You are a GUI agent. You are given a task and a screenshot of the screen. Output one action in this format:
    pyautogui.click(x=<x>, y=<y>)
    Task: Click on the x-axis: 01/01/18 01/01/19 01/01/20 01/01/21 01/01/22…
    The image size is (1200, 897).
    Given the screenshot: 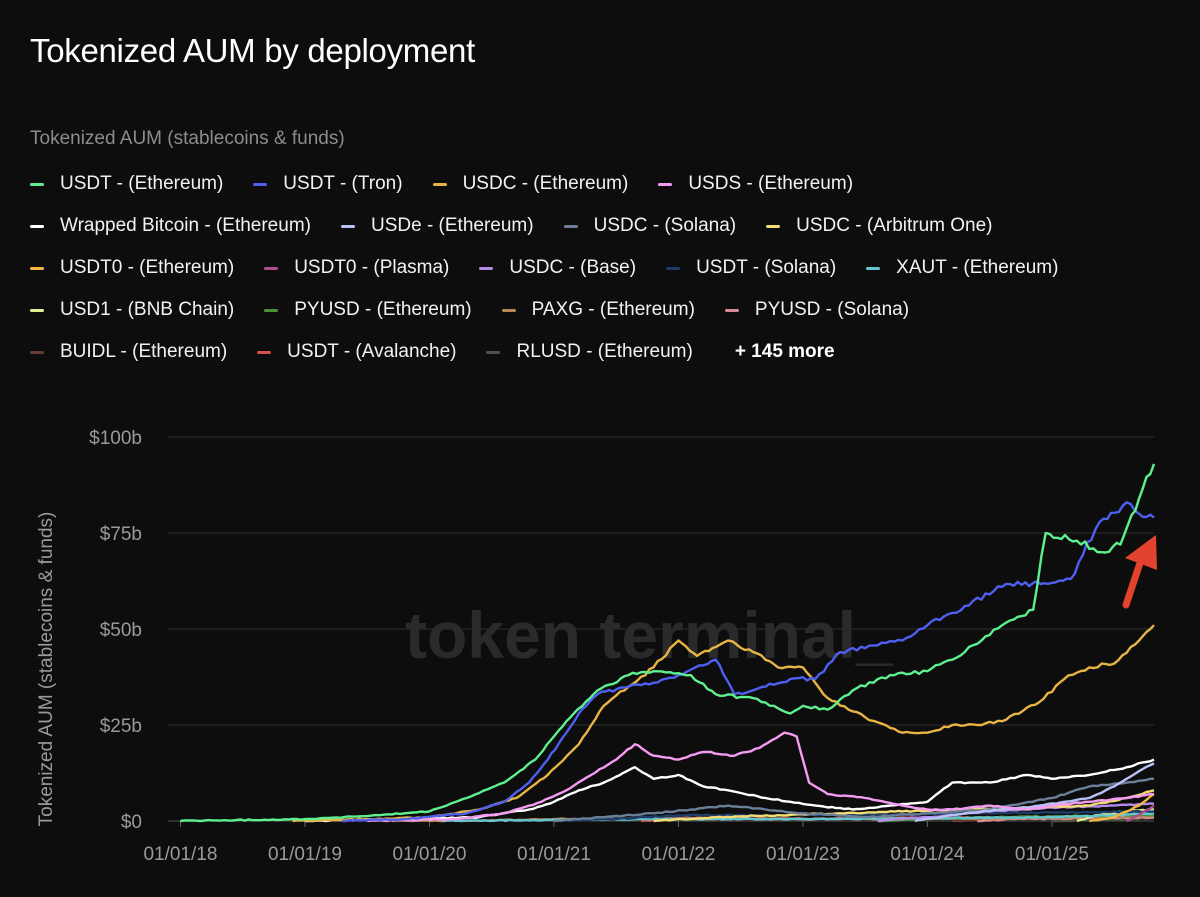 What is the action you would take?
    pyautogui.click(x=616, y=843)
    